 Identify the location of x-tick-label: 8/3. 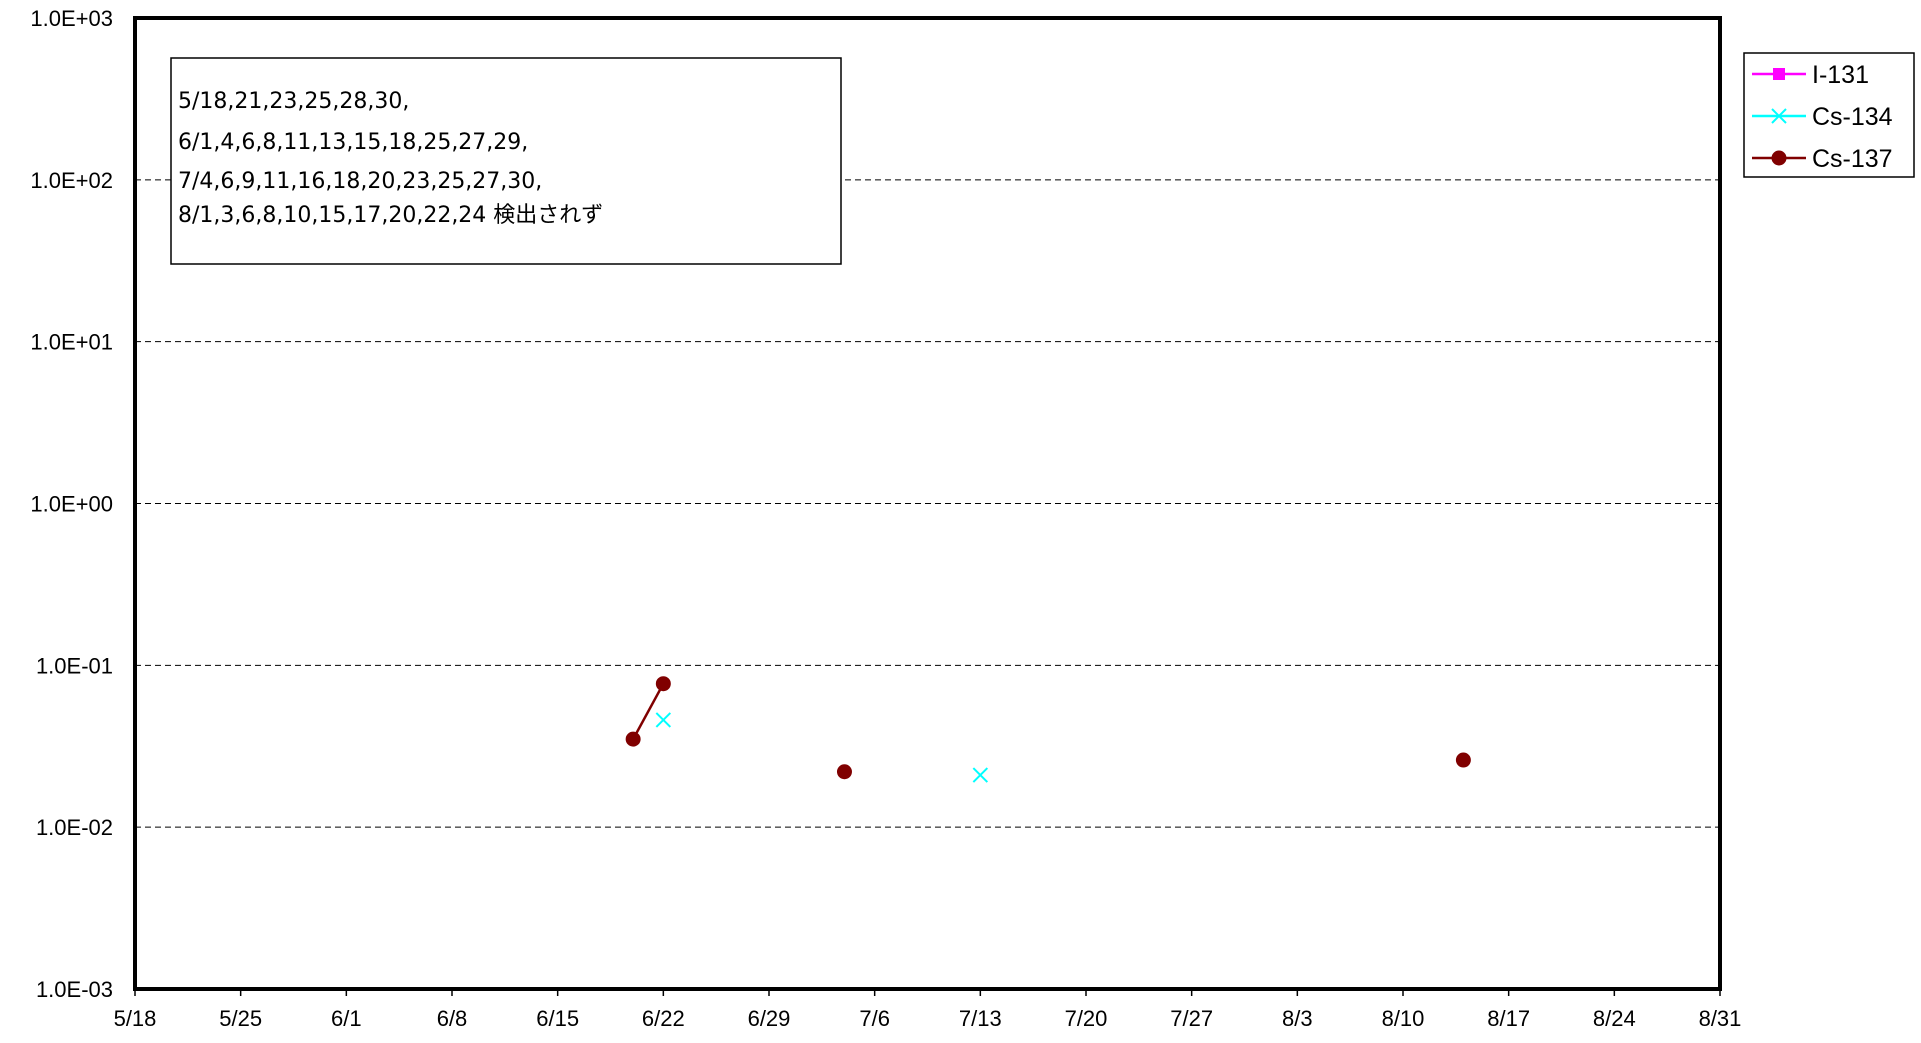
(1297, 1018).